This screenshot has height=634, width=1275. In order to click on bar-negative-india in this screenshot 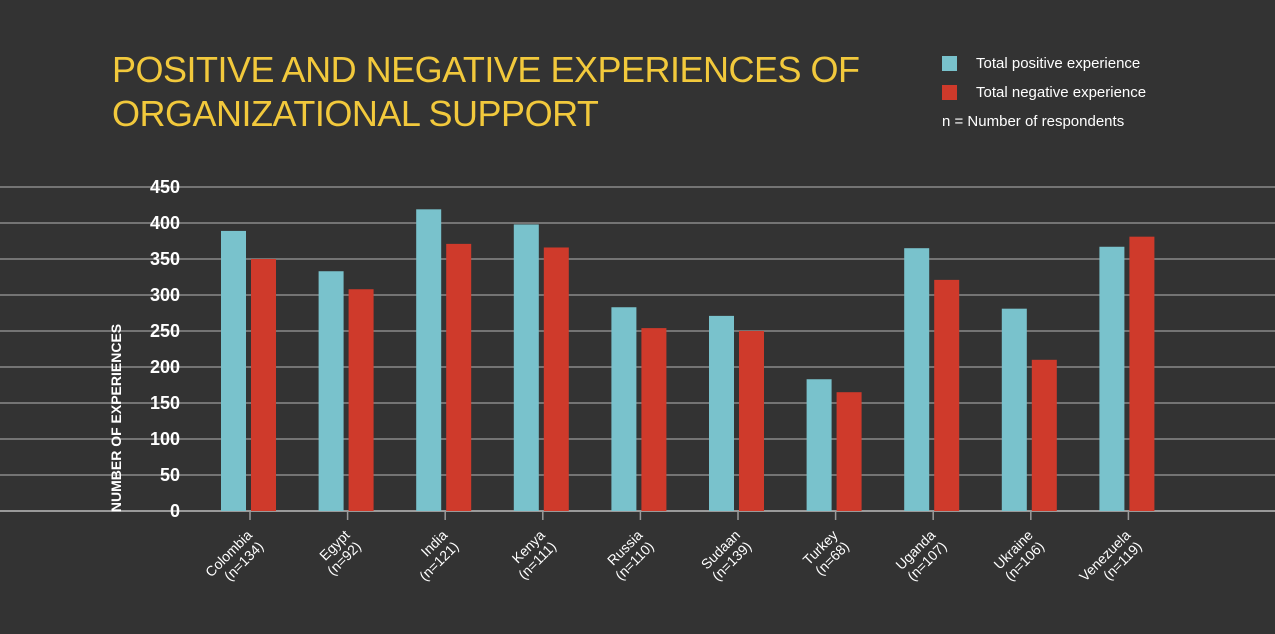, I will do `click(459, 377)`.